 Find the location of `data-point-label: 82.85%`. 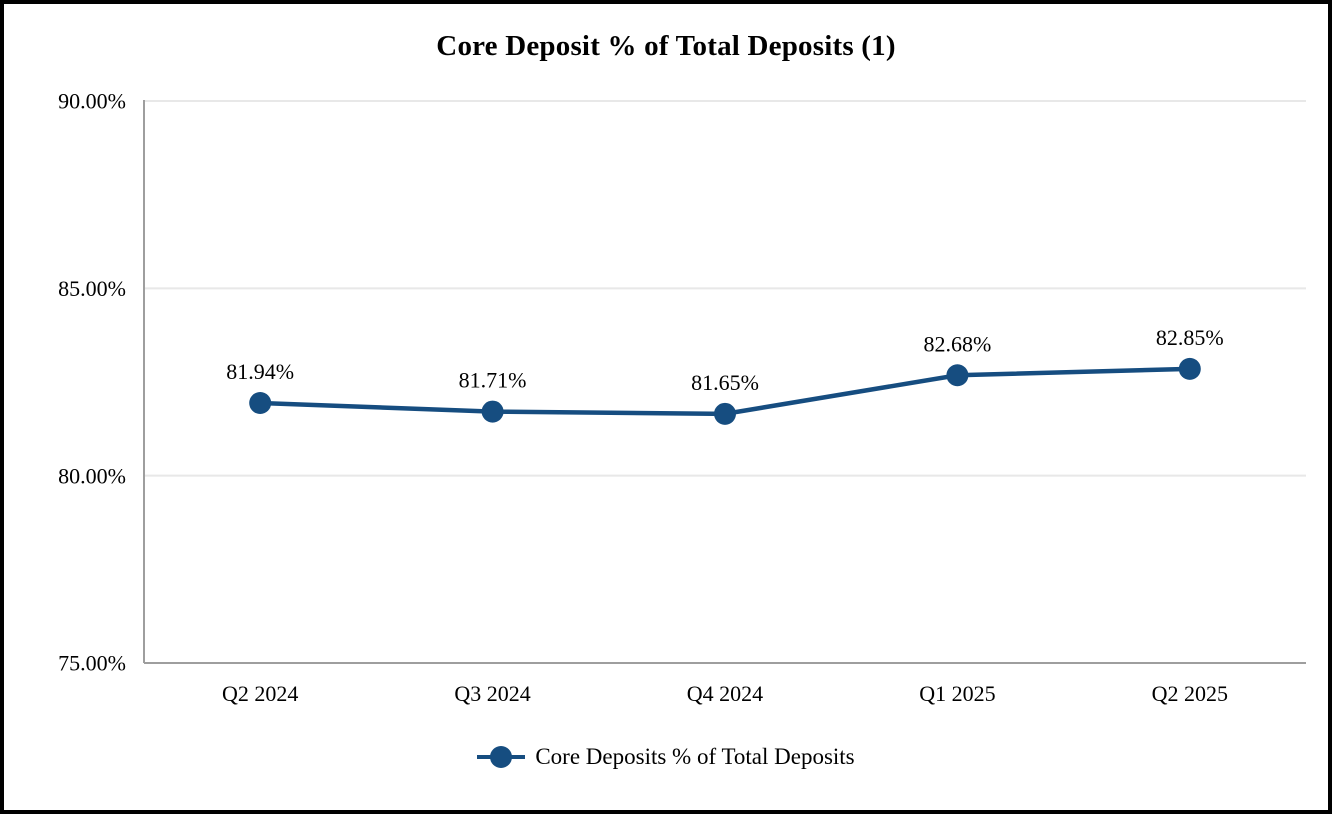

data-point-label: 82.85% is located at coordinates (1190, 337).